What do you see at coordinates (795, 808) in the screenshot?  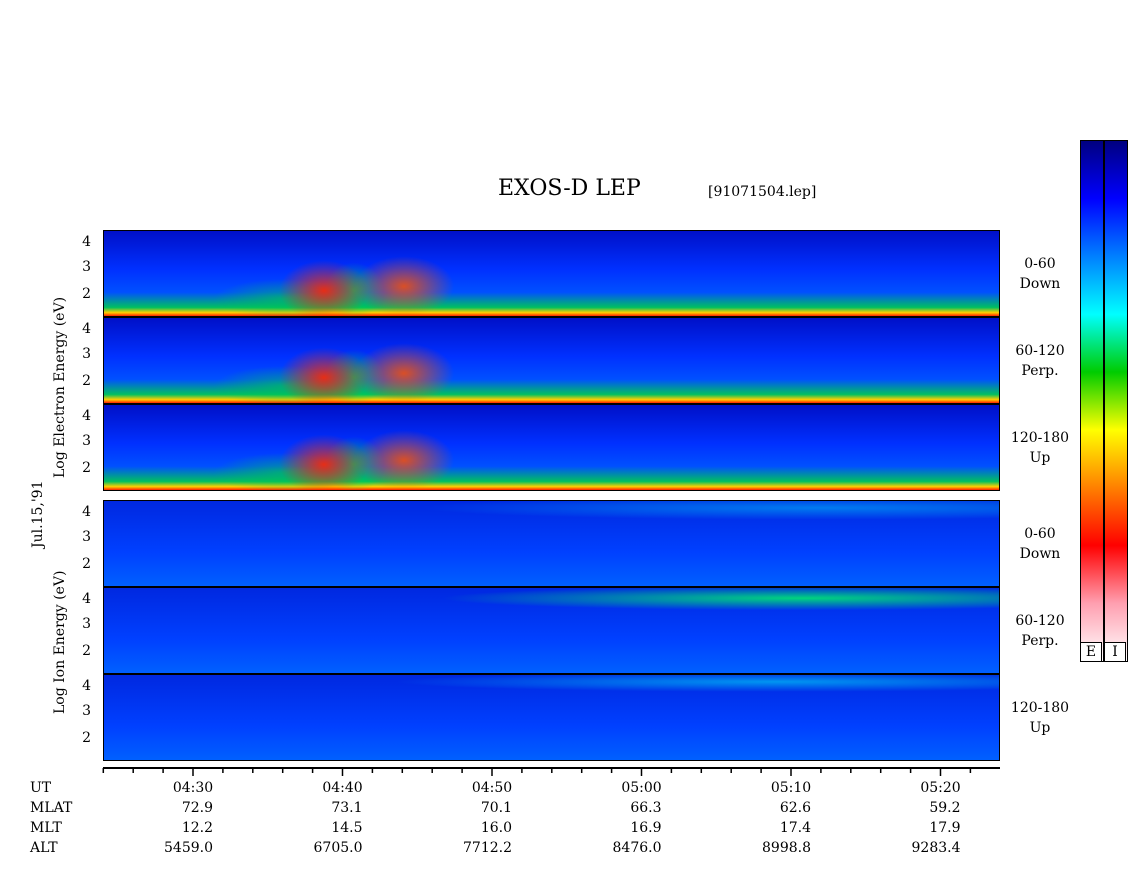 I see `ephemeris-mlat-value: 62.6` at bounding box center [795, 808].